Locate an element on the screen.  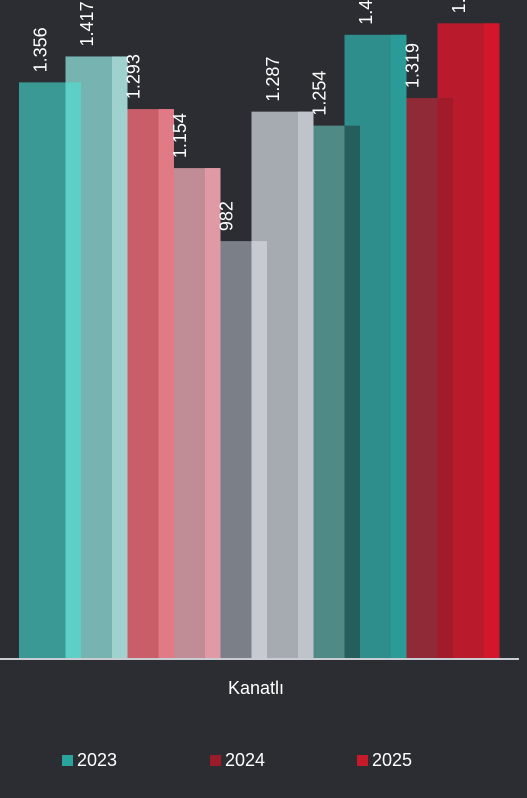
legend-swatch-2024 is located at coordinates (215, 760).